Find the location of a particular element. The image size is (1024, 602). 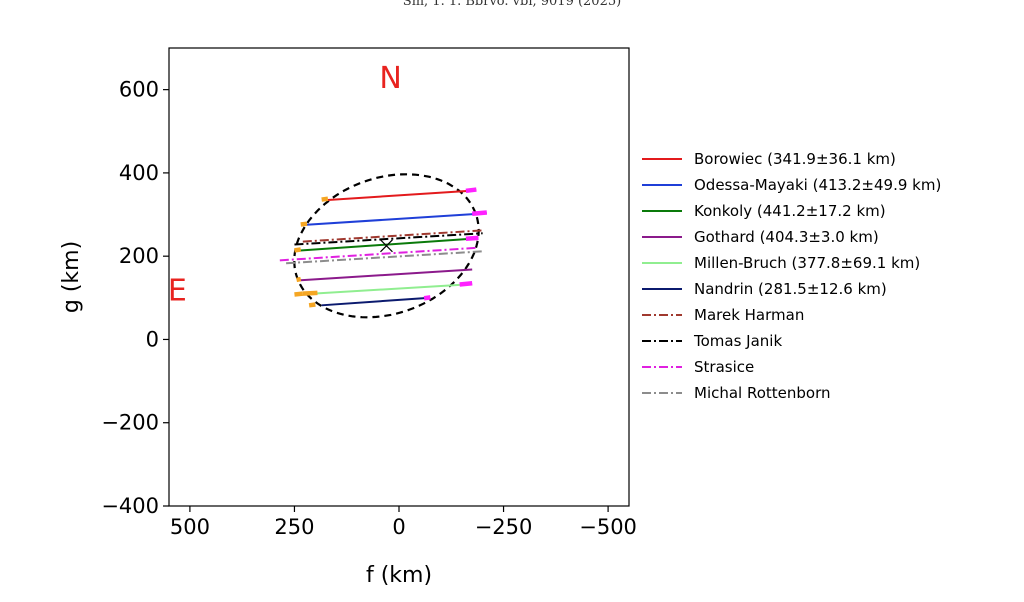

y-tick-label: 400 is located at coordinates (139, 173).